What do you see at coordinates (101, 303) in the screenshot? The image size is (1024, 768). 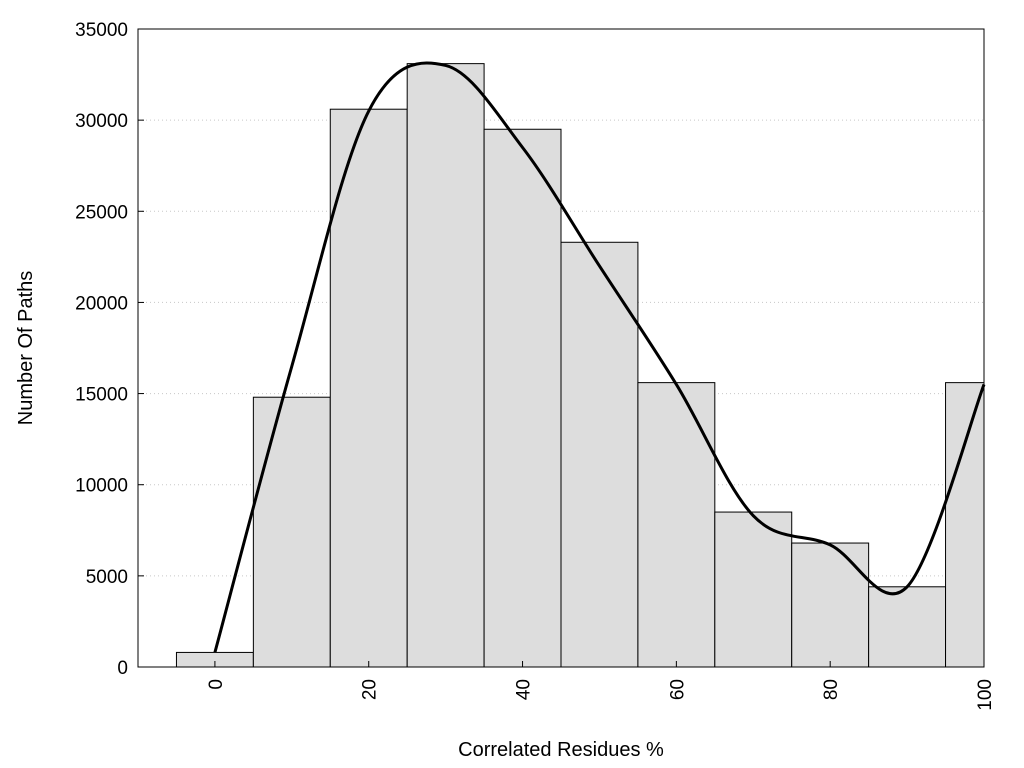 I see `y-tick-label: 20000` at bounding box center [101, 303].